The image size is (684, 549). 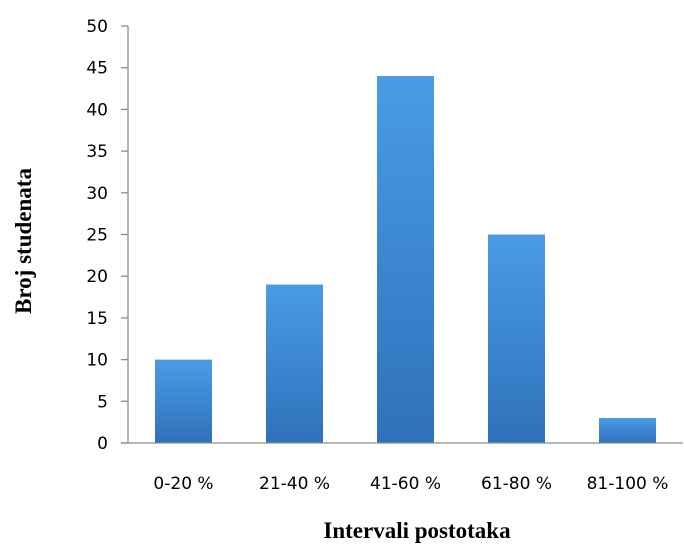 I want to click on y-tick-label: 0, so click(x=102, y=444).